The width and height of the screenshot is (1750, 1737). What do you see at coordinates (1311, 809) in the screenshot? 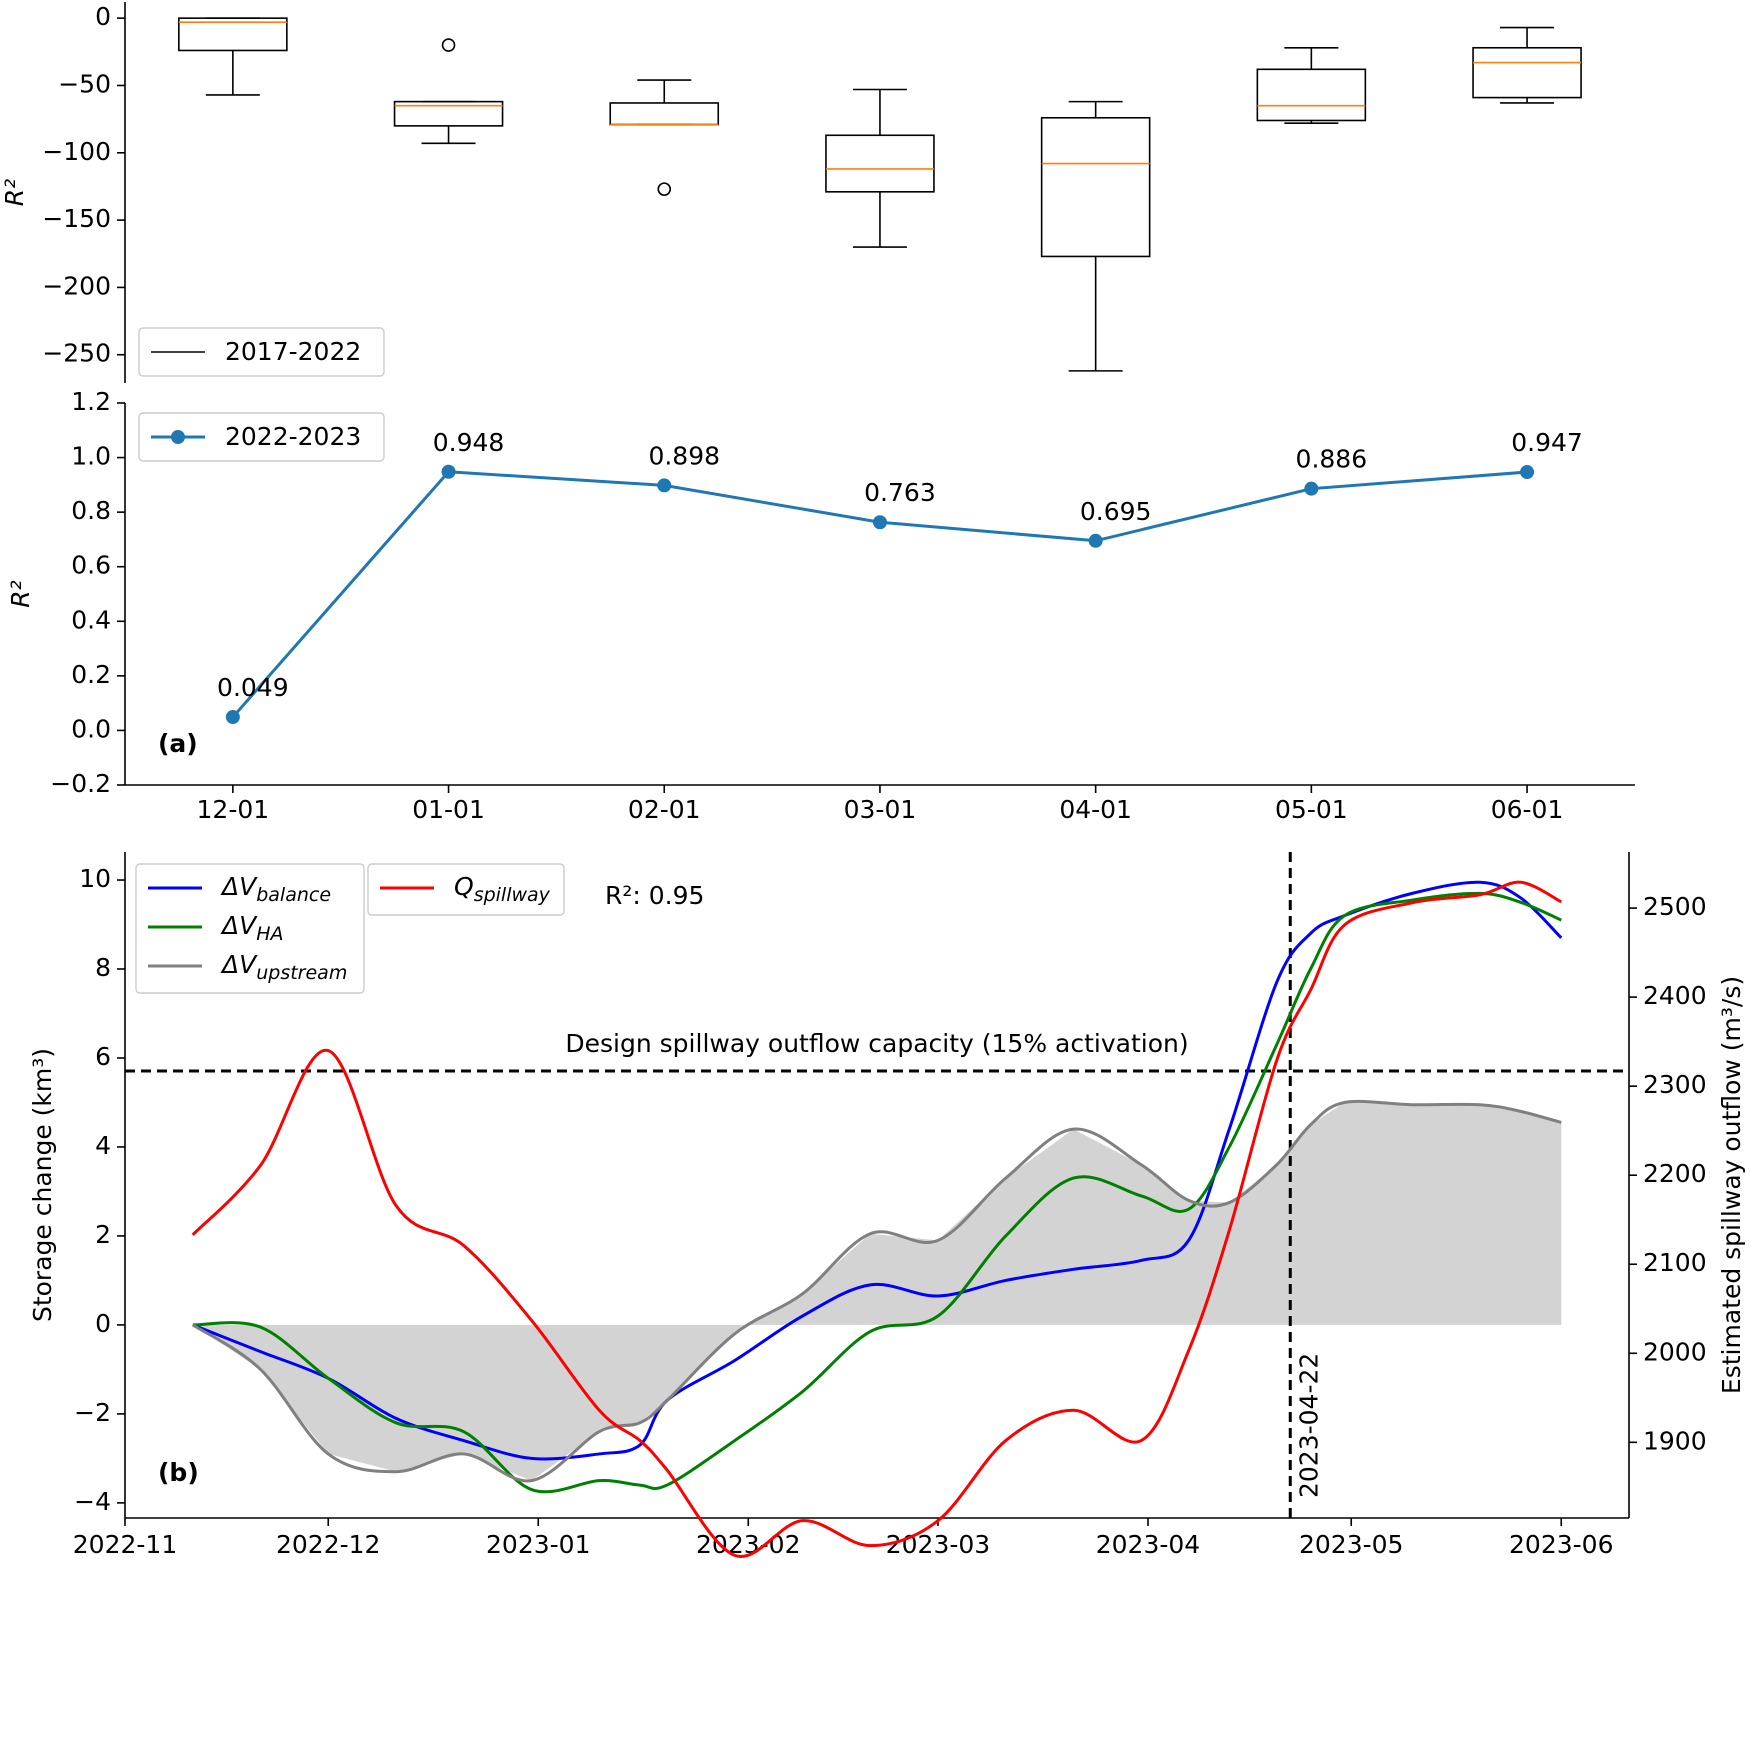
I see `x-tick-label: 05-01` at bounding box center [1311, 809].